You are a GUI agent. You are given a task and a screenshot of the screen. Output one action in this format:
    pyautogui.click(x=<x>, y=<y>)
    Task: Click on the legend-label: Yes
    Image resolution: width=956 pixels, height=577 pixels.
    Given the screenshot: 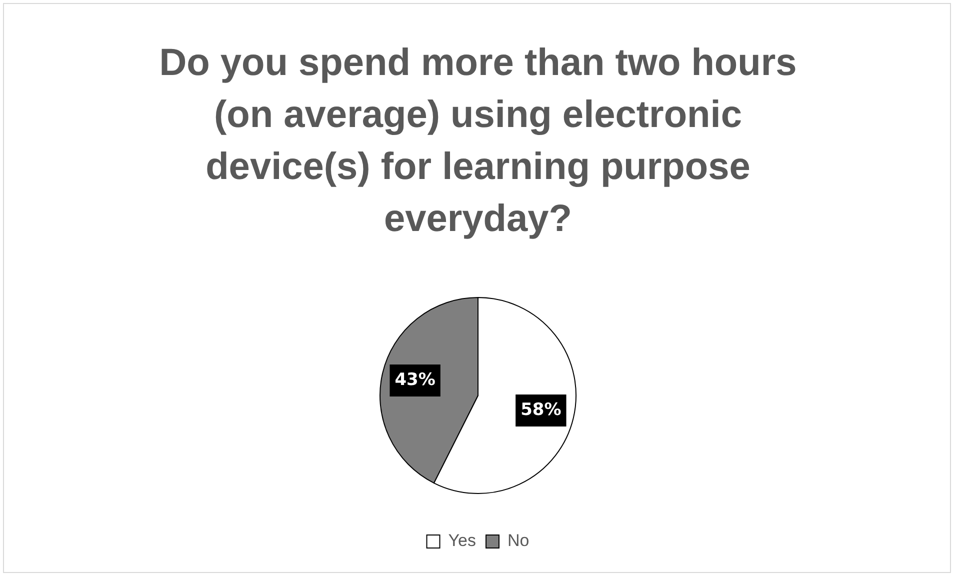 What is the action you would take?
    pyautogui.click(x=462, y=540)
    